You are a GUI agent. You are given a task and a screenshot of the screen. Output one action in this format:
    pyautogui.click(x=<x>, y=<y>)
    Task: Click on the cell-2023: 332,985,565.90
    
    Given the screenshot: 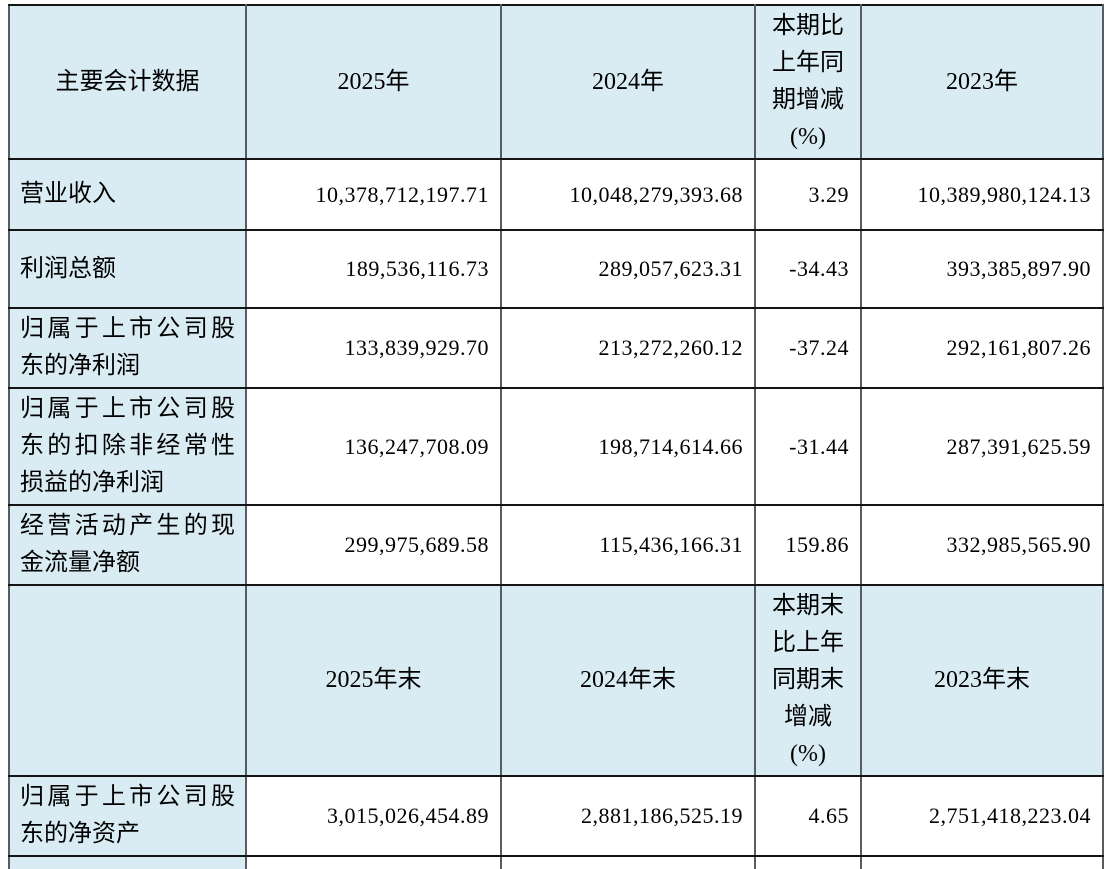 What is the action you would take?
    pyautogui.click(x=982, y=545)
    